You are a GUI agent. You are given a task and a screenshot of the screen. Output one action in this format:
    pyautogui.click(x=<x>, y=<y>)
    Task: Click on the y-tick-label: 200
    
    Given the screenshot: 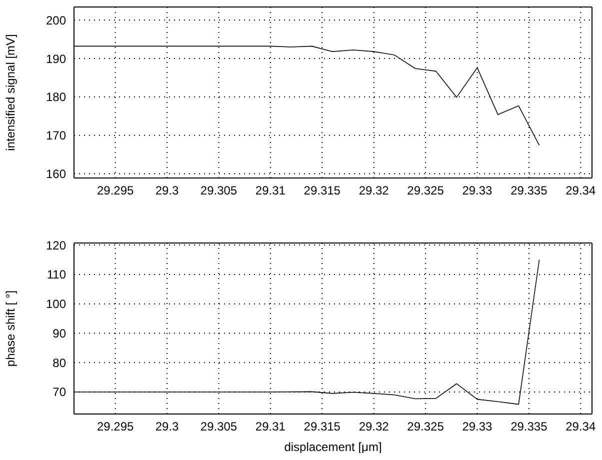 What is the action you would take?
    pyautogui.click(x=56, y=20)
    